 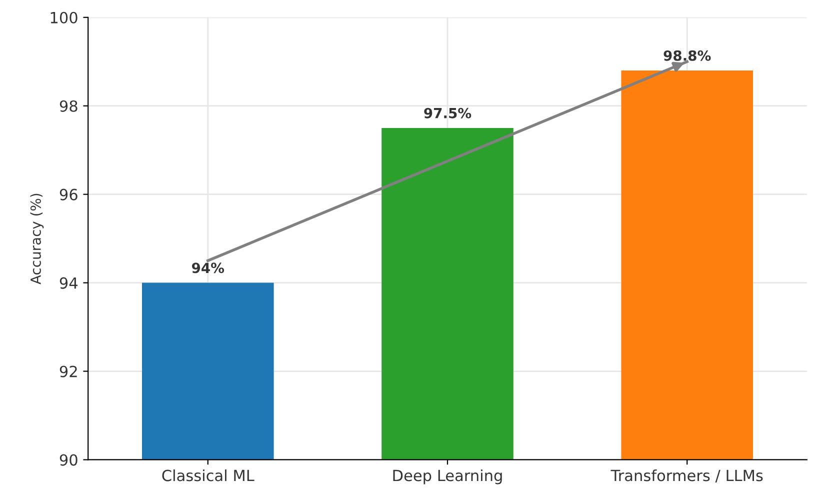 I want to click on data-label: 97.5%, so click(x=448, y=113).